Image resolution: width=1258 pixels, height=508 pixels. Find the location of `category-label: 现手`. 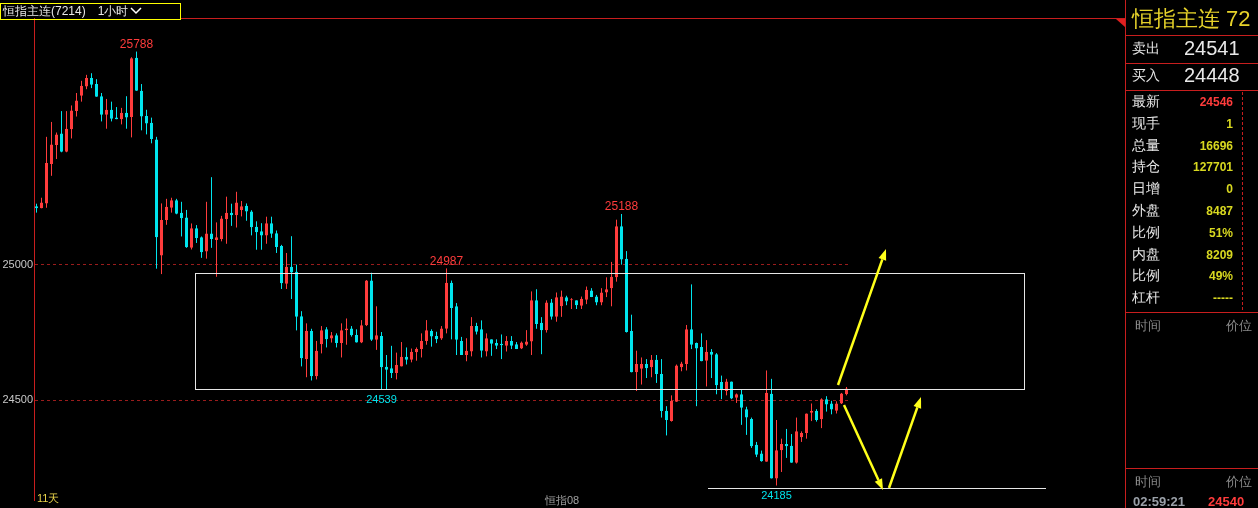

category-label: 现手 is located at coordinates (1146, 123).